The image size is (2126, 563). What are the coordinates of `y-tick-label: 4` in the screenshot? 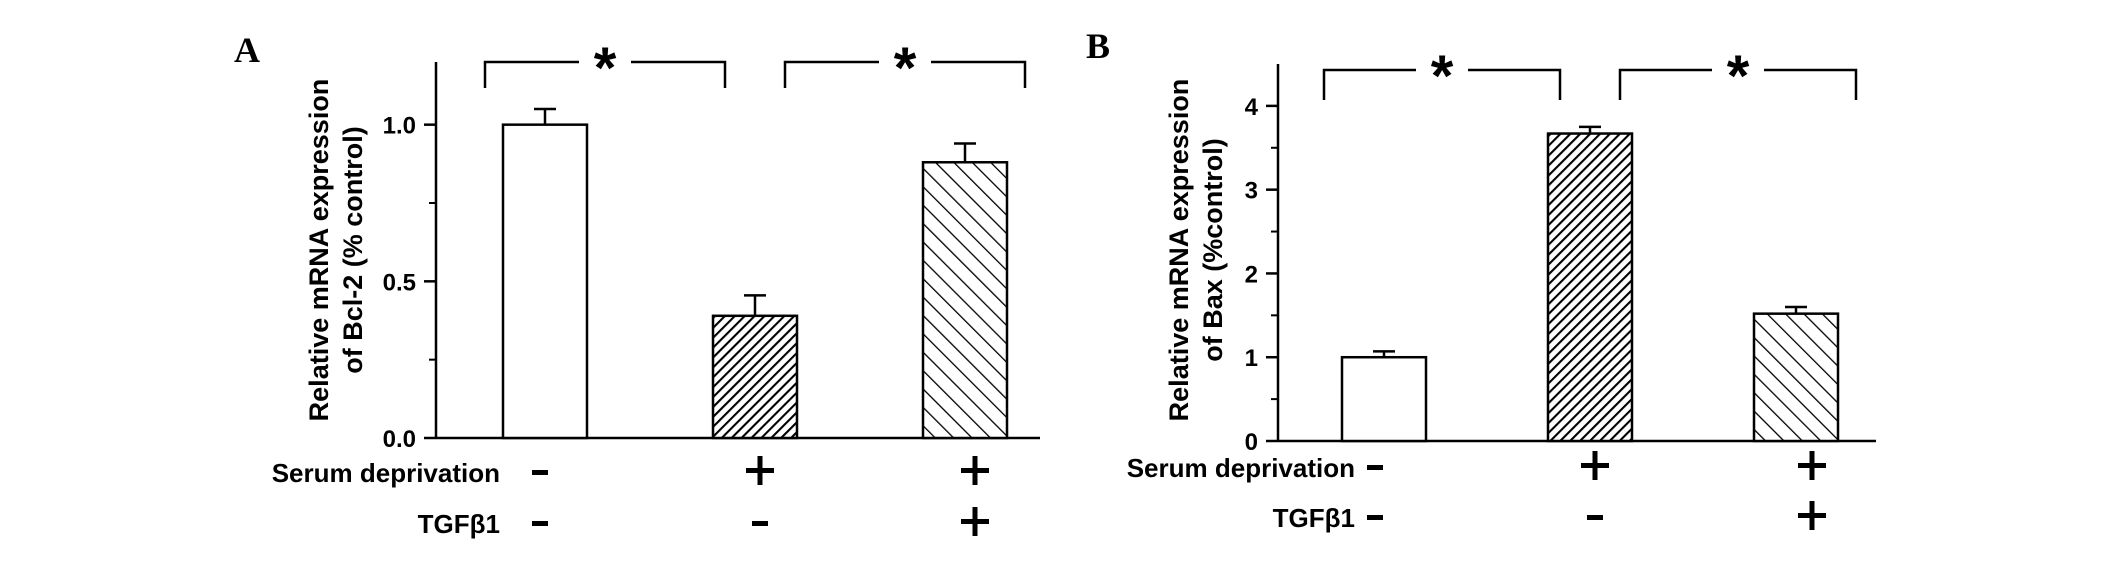 It's located at (1252, 107).